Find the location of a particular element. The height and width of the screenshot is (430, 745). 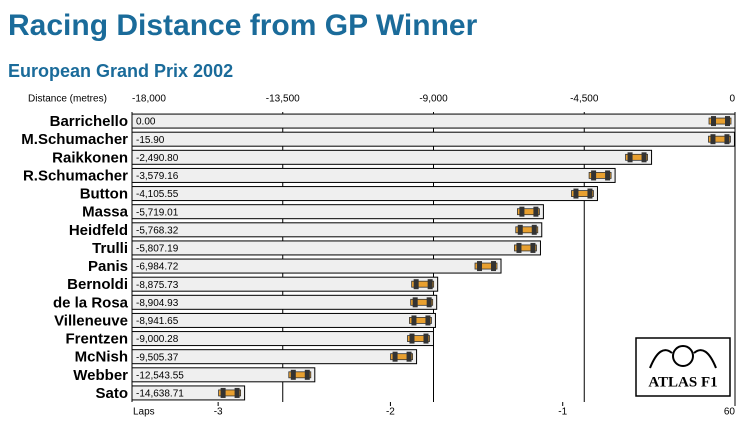

x2-tick-label: 60 is located at coordinates (730, 412).